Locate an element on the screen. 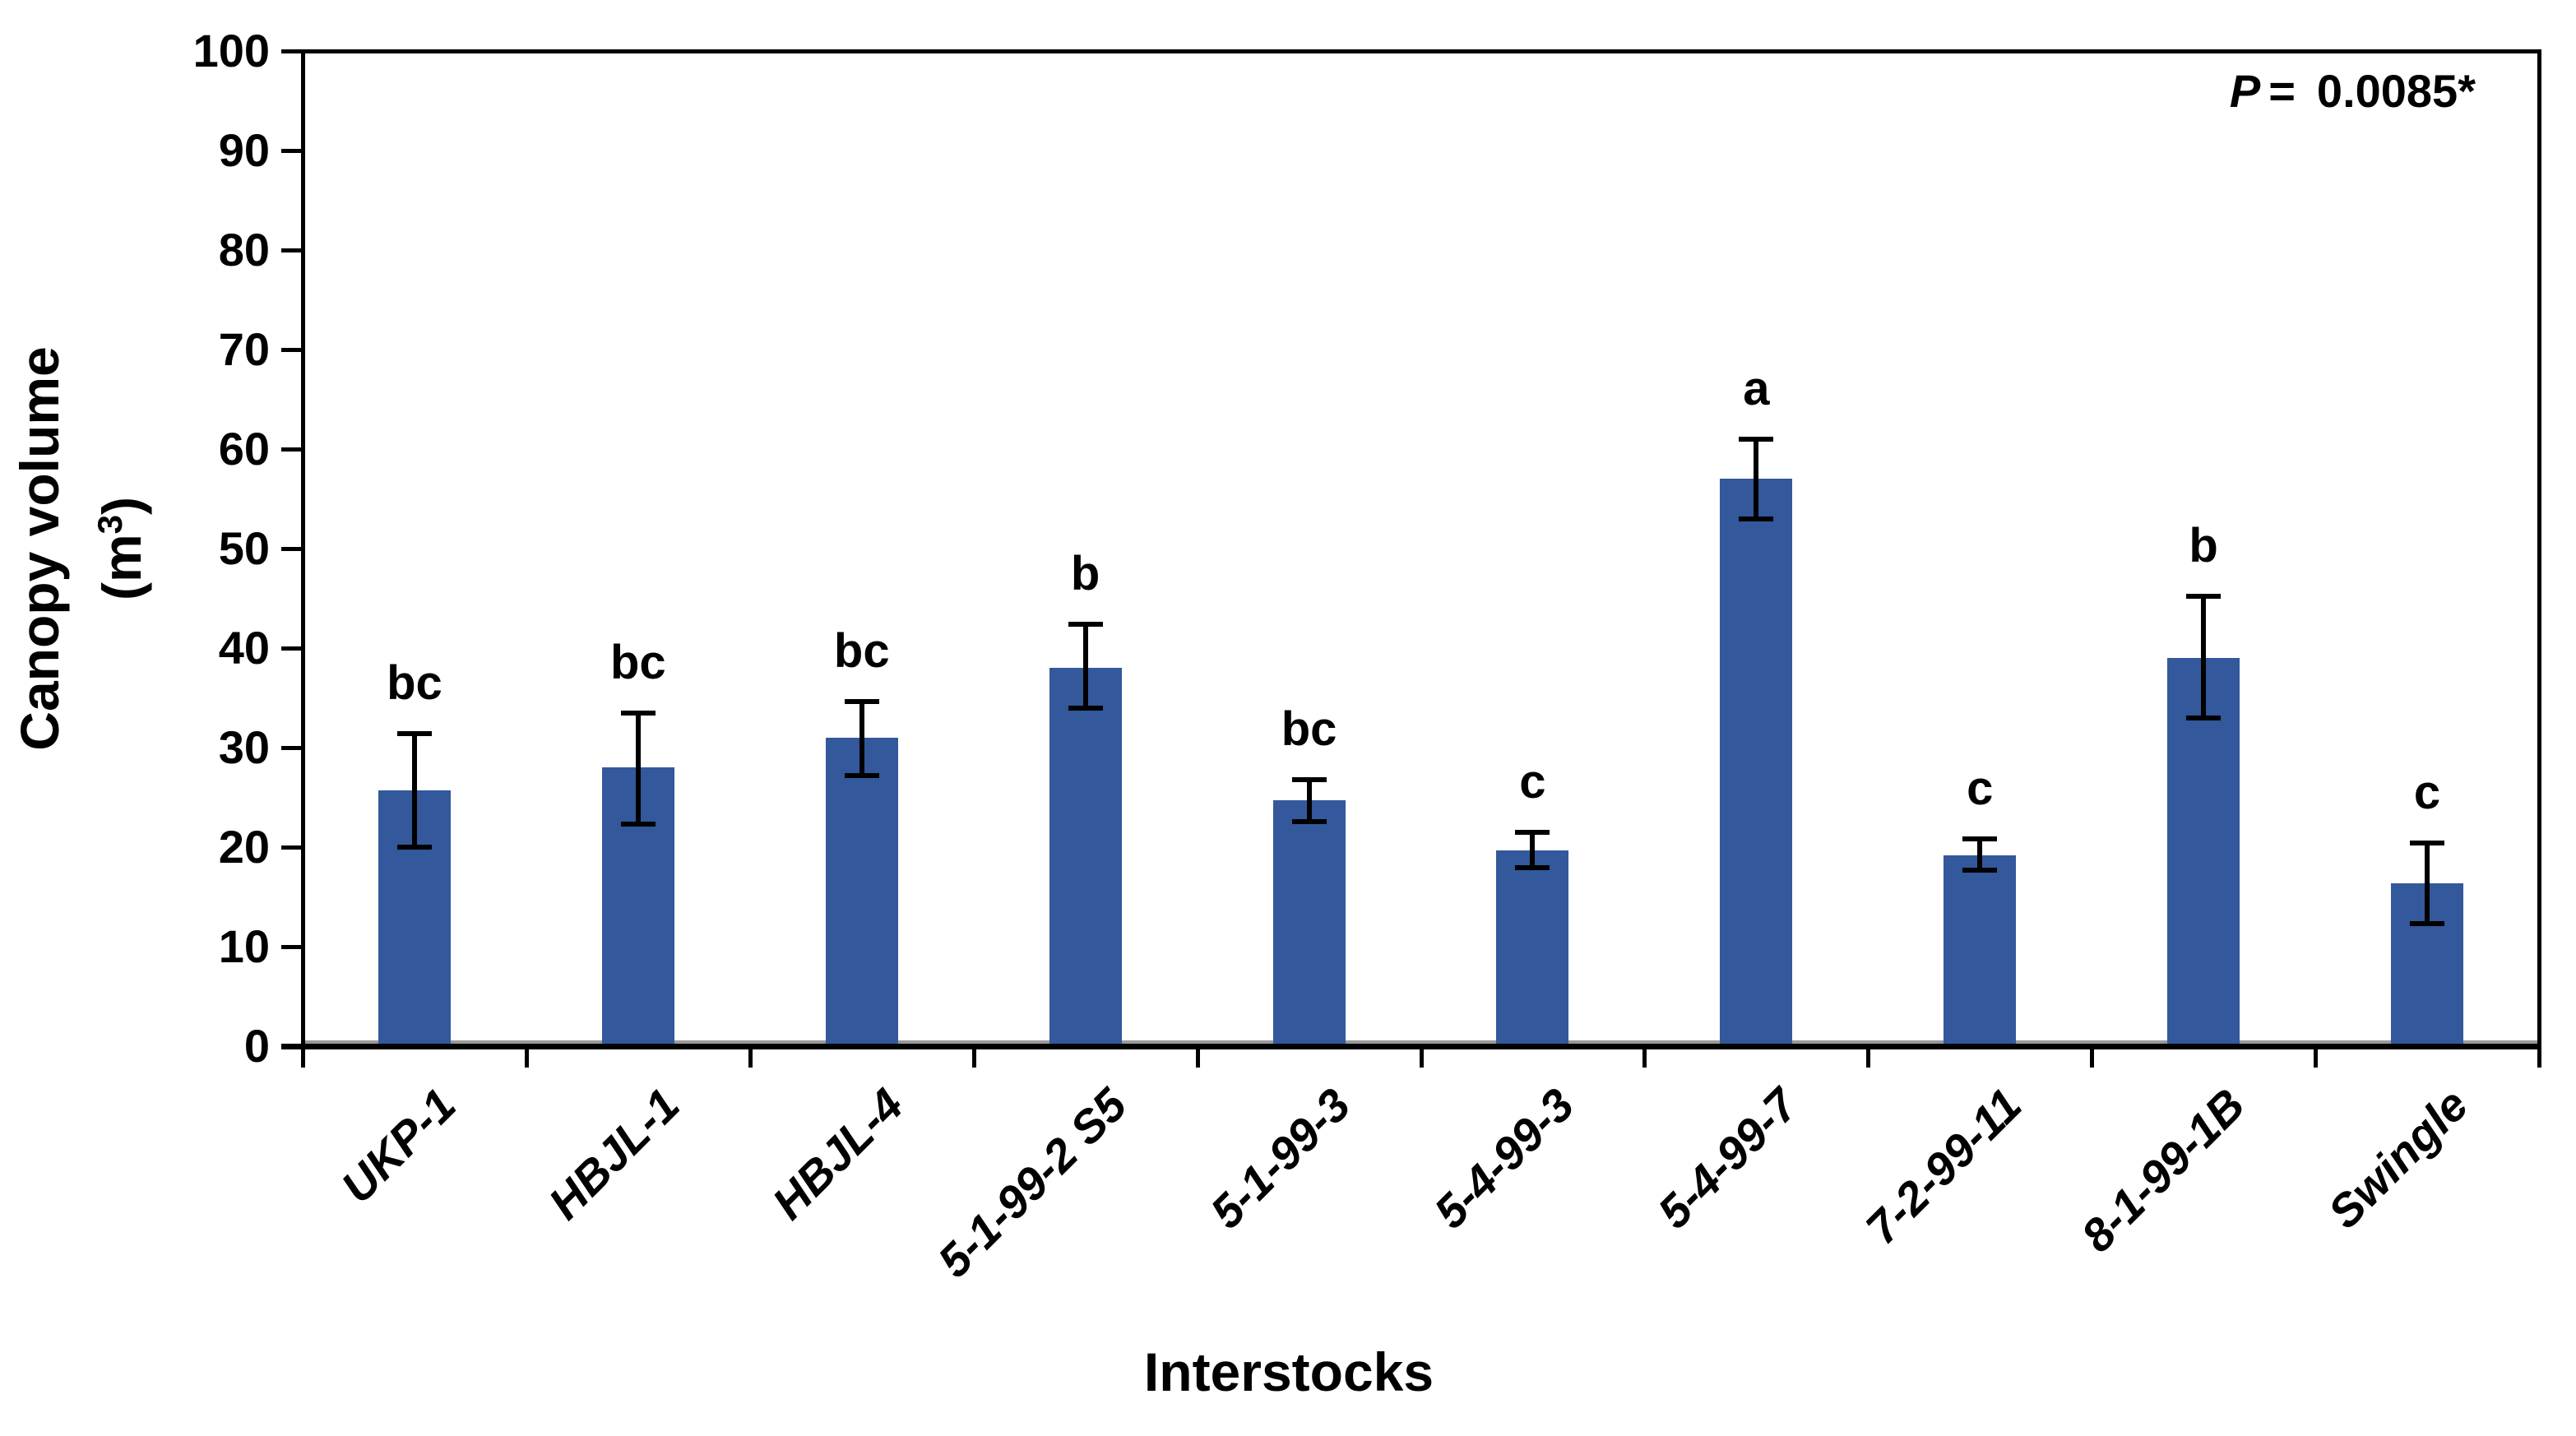  y-axis-tick-label: 90 is located at coordinates (244, 150).